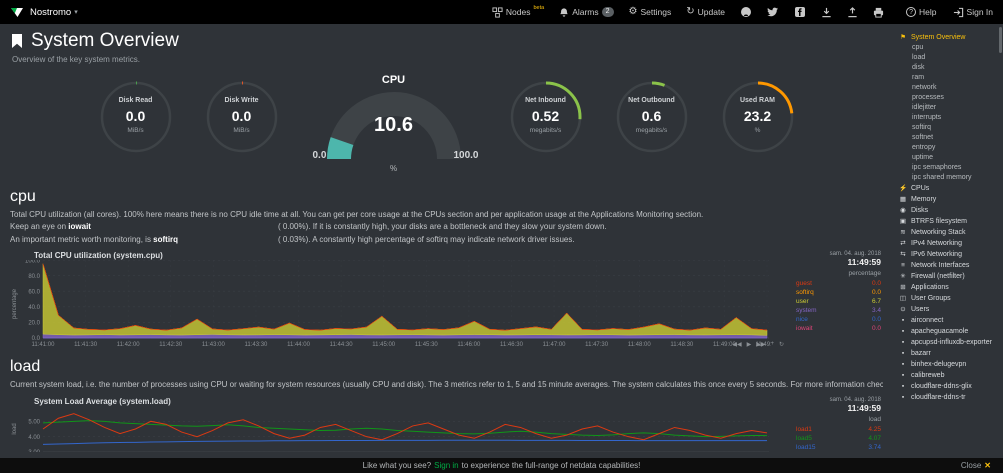 The height and width of the screenshot is (473, 1003). I want to click on load-chart-canvas: 3.00 4.00 5.00, so click(395, 429).